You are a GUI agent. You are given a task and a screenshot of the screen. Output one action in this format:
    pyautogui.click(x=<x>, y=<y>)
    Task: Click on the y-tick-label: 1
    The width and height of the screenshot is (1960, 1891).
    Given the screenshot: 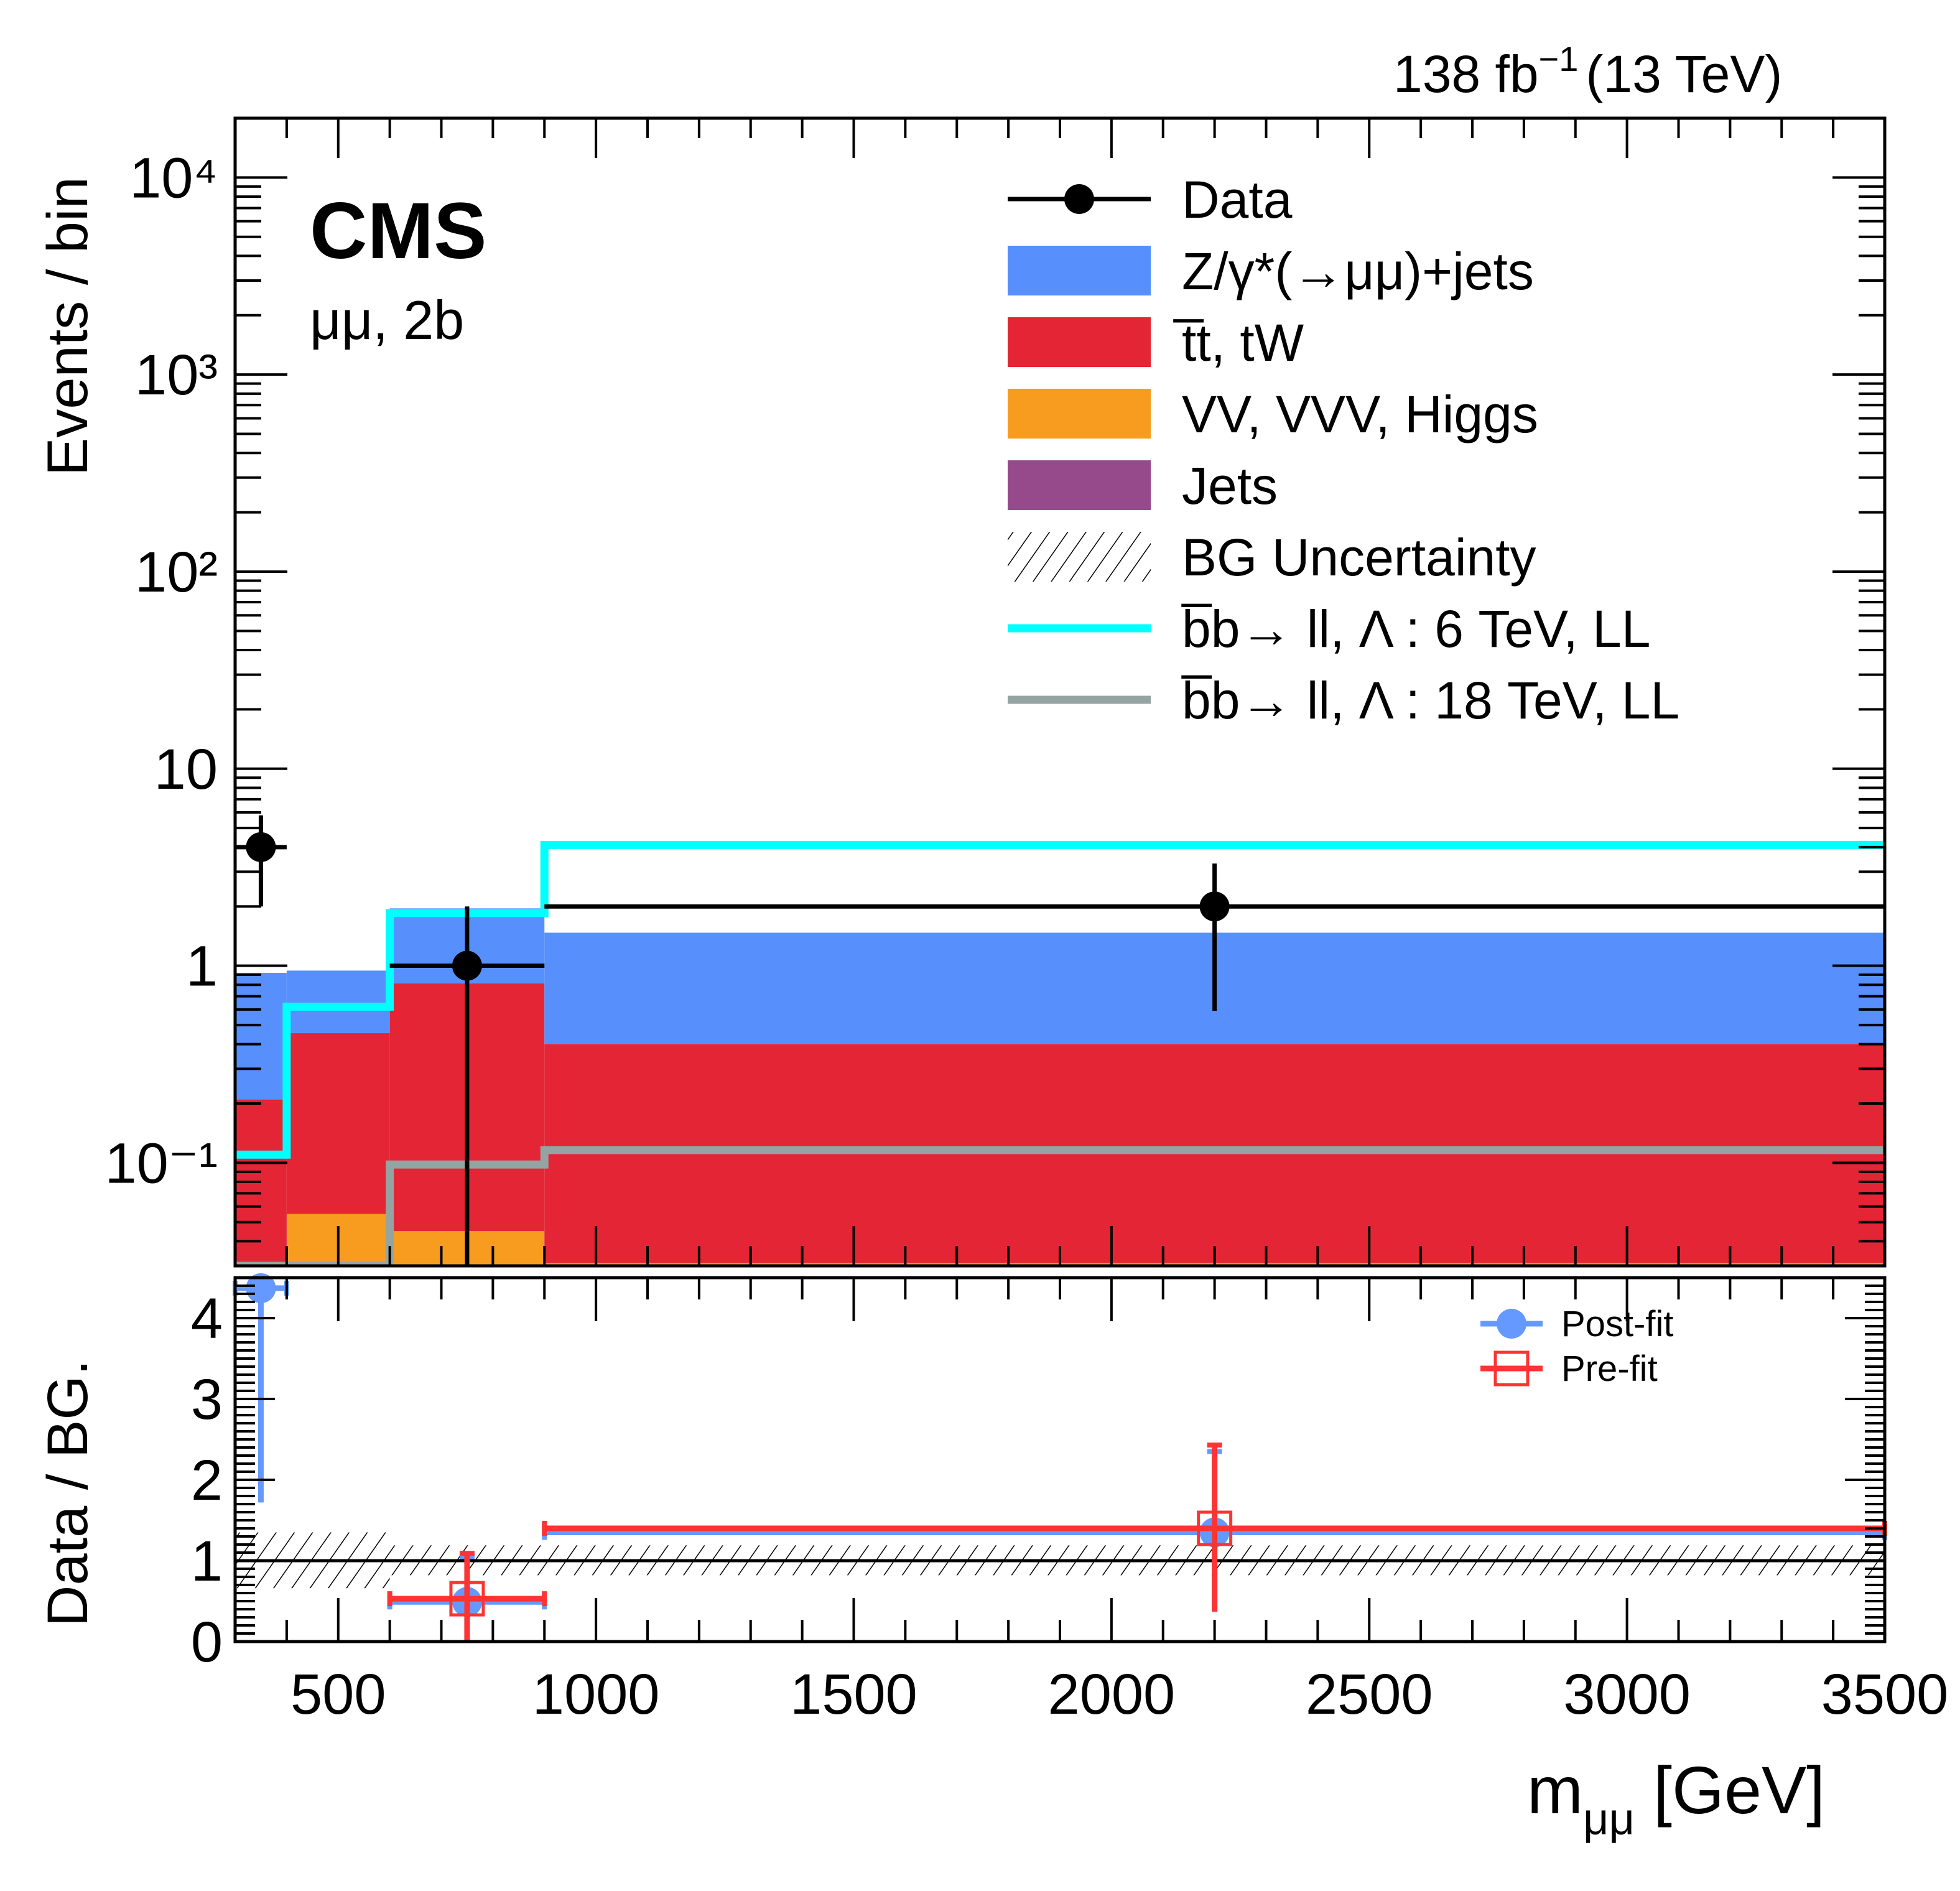 What is the action you would take?
    pyautogui.click(x=202, y=966)
    